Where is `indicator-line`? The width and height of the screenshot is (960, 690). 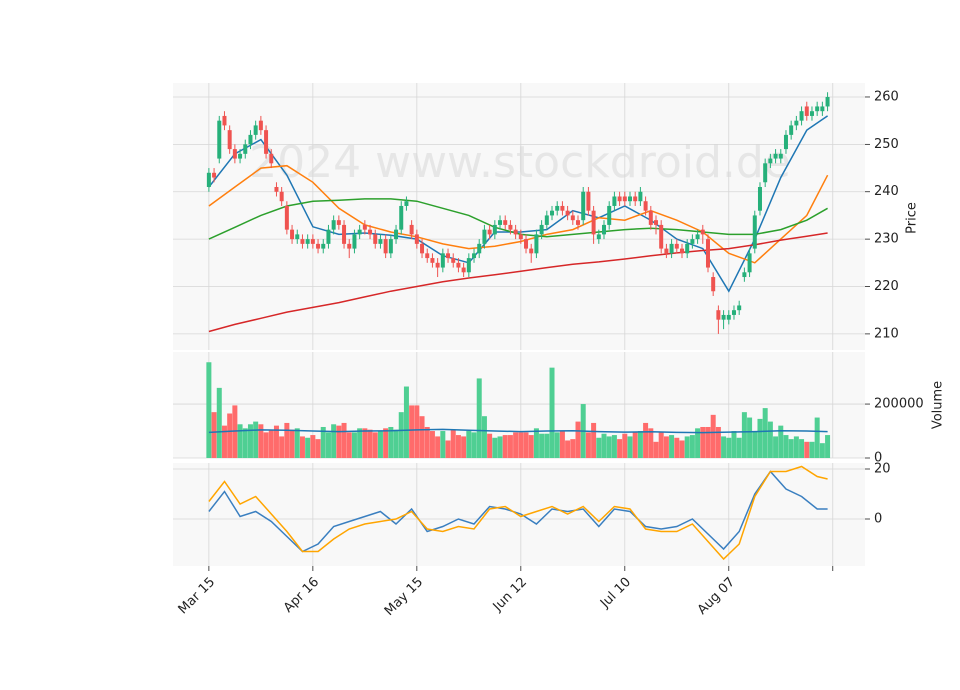
indicator-line is located at coordinates (518, 511).